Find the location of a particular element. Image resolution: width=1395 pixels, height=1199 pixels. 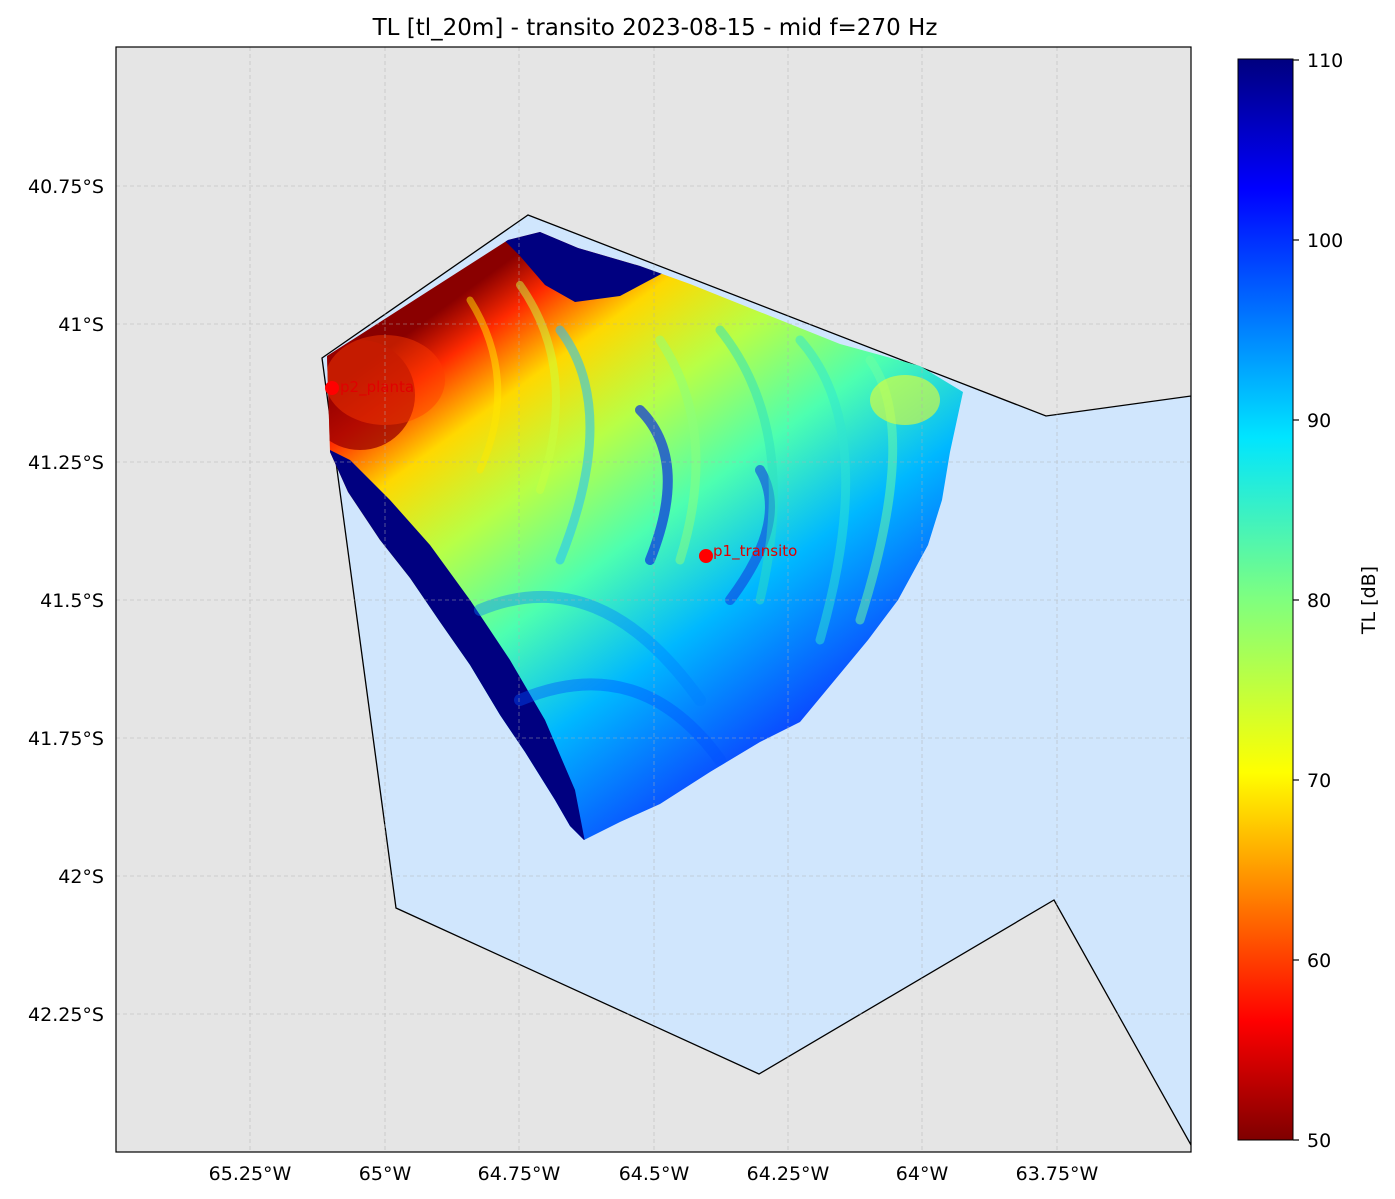

x-tick-label: 63.75°W is located at coordinates (1057, 1174).